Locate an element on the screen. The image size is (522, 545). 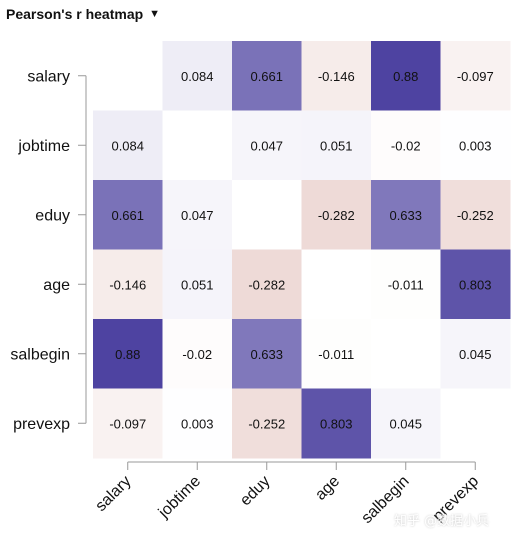
watermark-text: 知乎 @数据小兵 is located at coordinates (442, 521).